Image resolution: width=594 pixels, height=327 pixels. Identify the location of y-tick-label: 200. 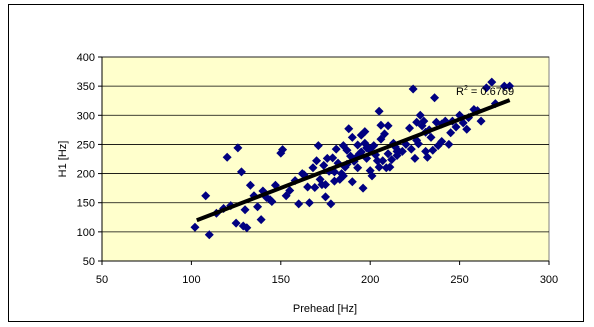
(86, 175).